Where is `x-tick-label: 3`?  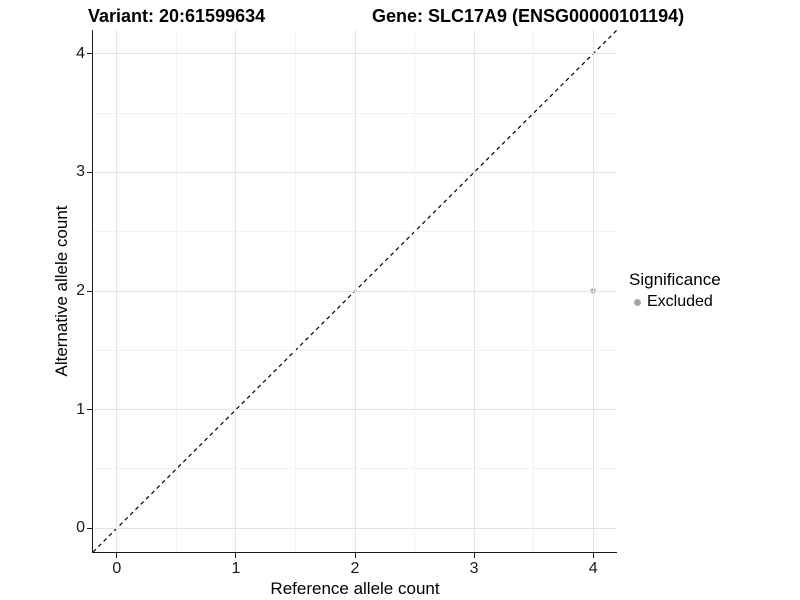 x-tick-label: 3 is located at coordinates (474, 568).